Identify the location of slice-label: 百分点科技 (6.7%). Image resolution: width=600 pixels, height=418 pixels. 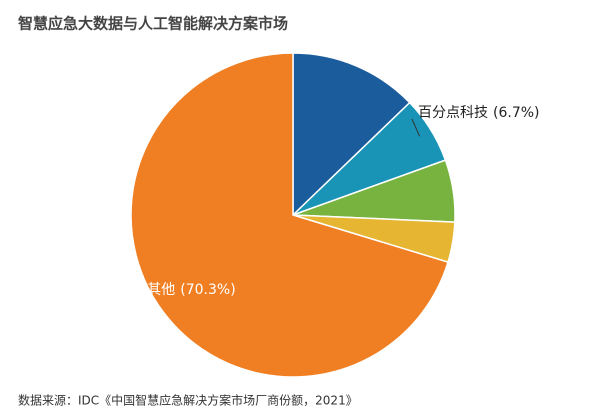
(479, 113).